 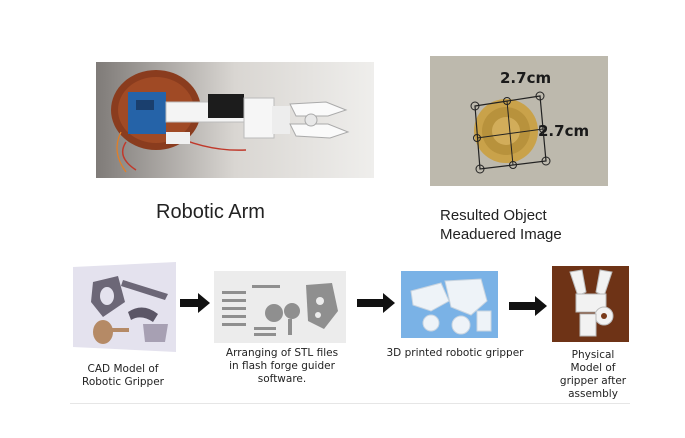 What do you see at coordinates (526, 78) in the screenshot?
I see `measure-label-top: 2.7cm` at bounding box center [526, 78].